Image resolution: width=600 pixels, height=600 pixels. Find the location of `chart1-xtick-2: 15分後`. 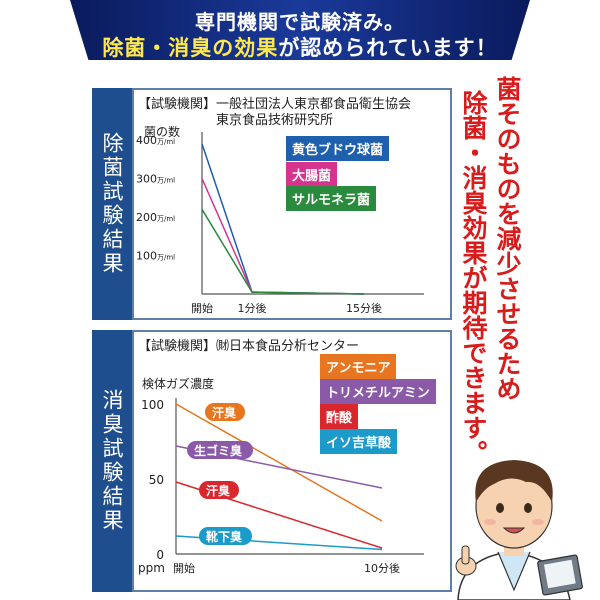

chart1-xtick-2: 15分後 is located at coordinates (364, 308).